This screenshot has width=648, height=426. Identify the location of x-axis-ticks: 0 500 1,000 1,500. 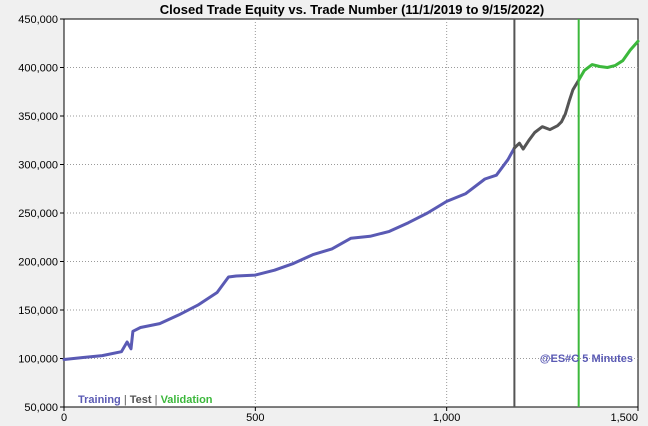
(350, 415).